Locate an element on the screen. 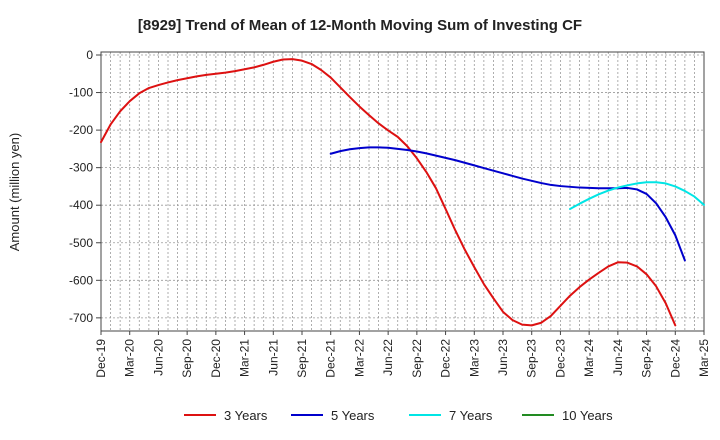 Image resolution: width=720 pixels, height=440 pixels. y-tick-label: -300 is located at coordinates (81, 168).